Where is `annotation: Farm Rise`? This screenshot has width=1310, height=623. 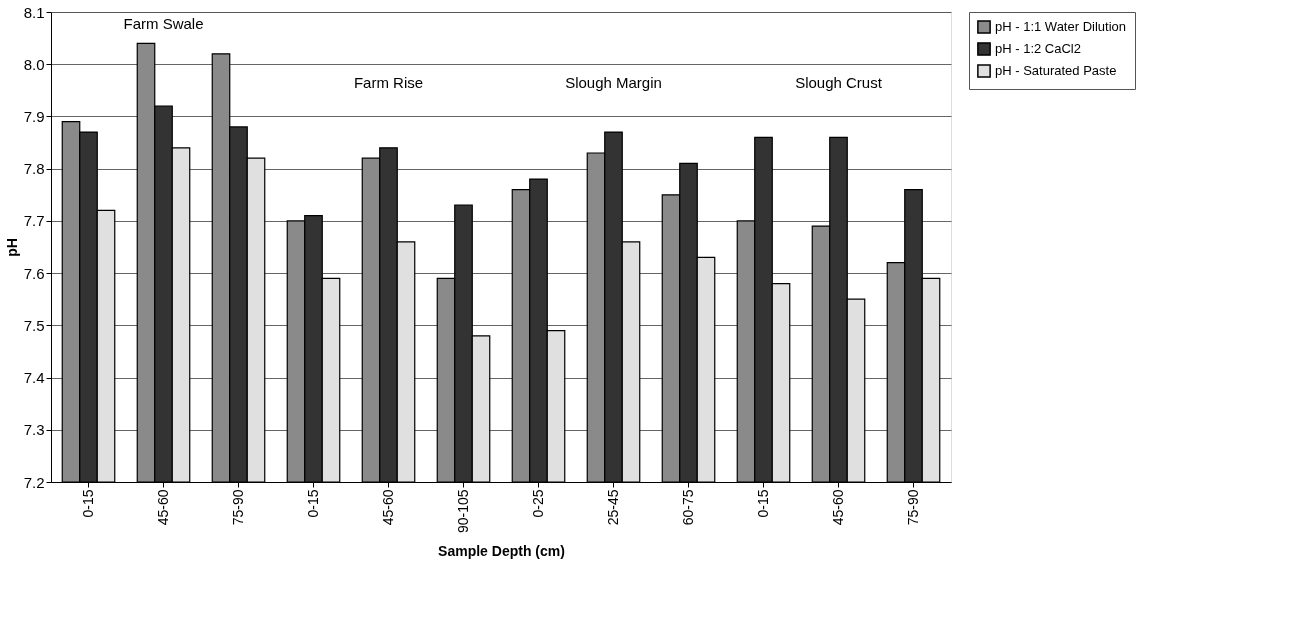
annotation: Farm Rise is located at coordinates (388, 82).